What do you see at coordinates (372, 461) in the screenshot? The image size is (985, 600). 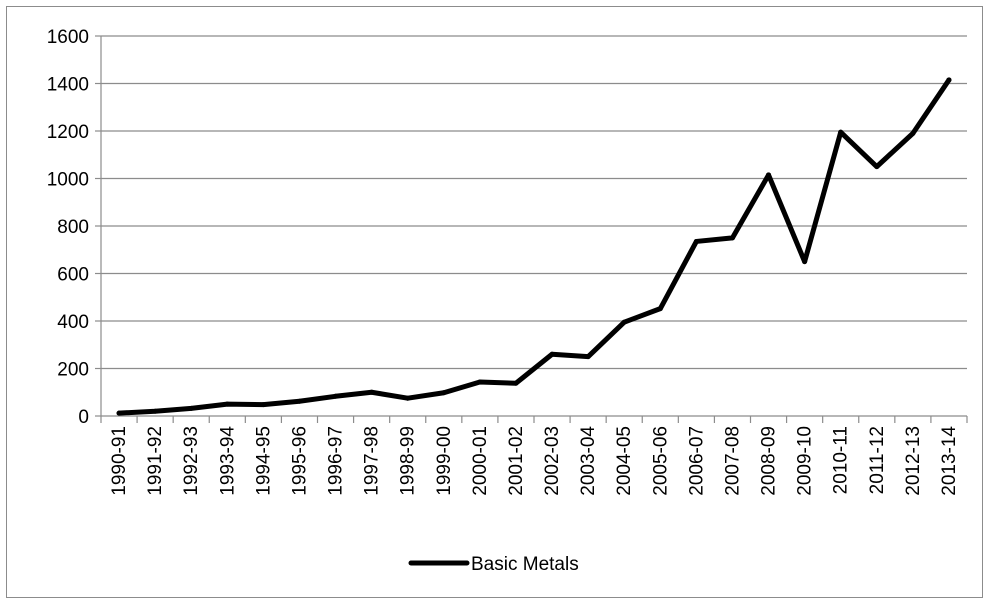 I see `x-tick-label: 1997-98` at bounding box center [372, 461].